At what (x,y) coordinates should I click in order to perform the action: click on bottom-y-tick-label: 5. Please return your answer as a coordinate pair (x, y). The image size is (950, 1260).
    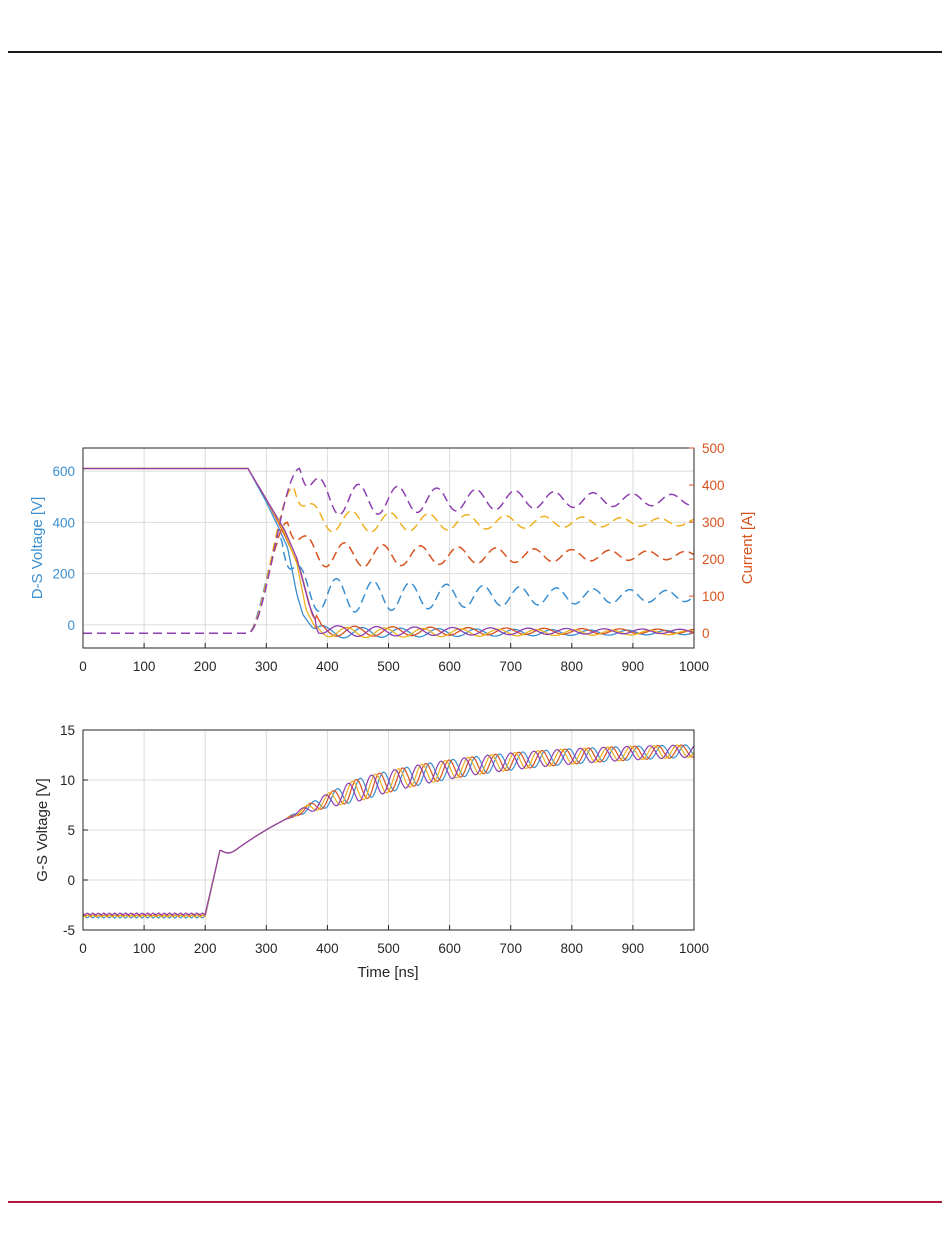
    Looking at the image, I should click on (71, 830).